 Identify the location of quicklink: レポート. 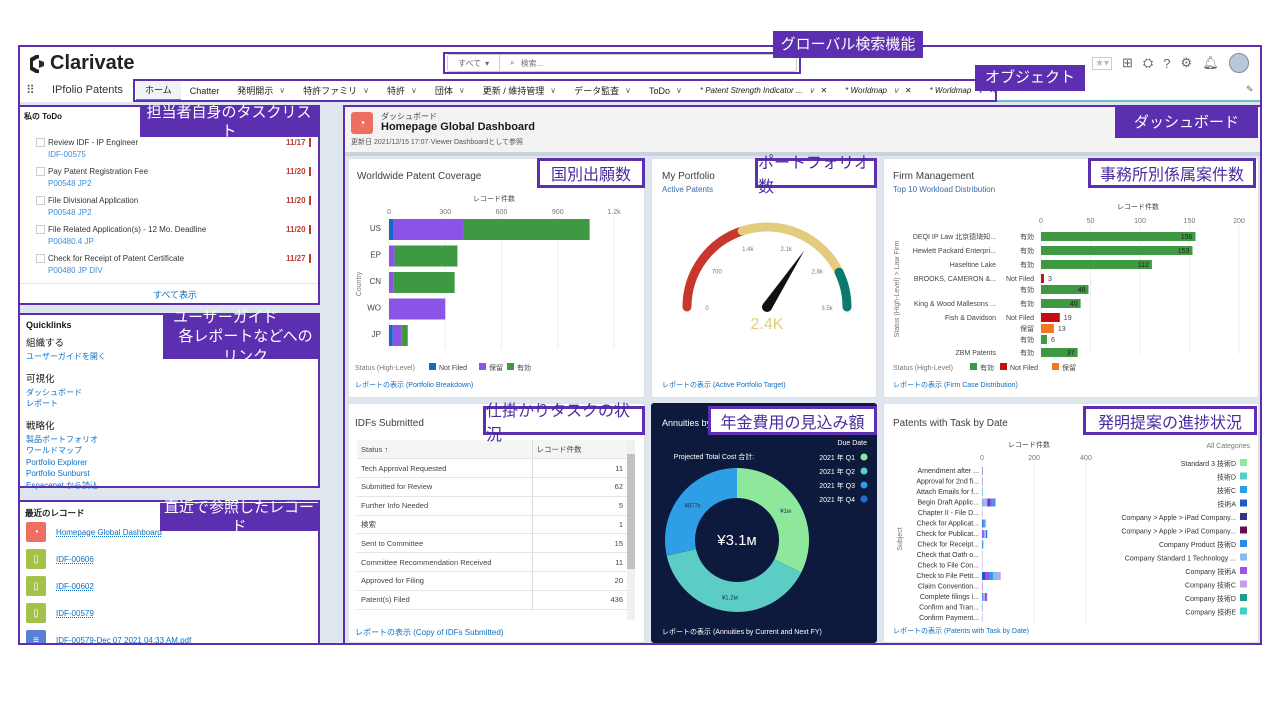
(42, 403).